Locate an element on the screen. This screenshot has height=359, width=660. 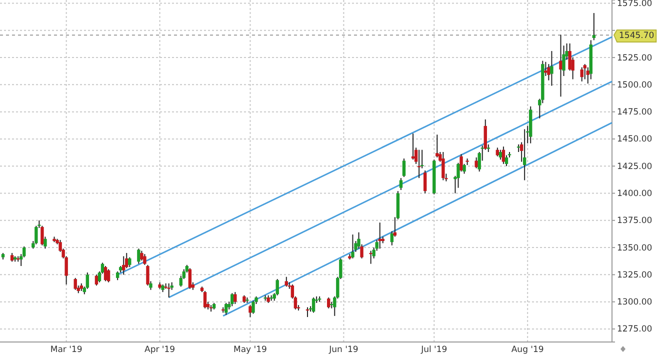
y-tick-label: 1375.00 is located at coordinates (634, 221).